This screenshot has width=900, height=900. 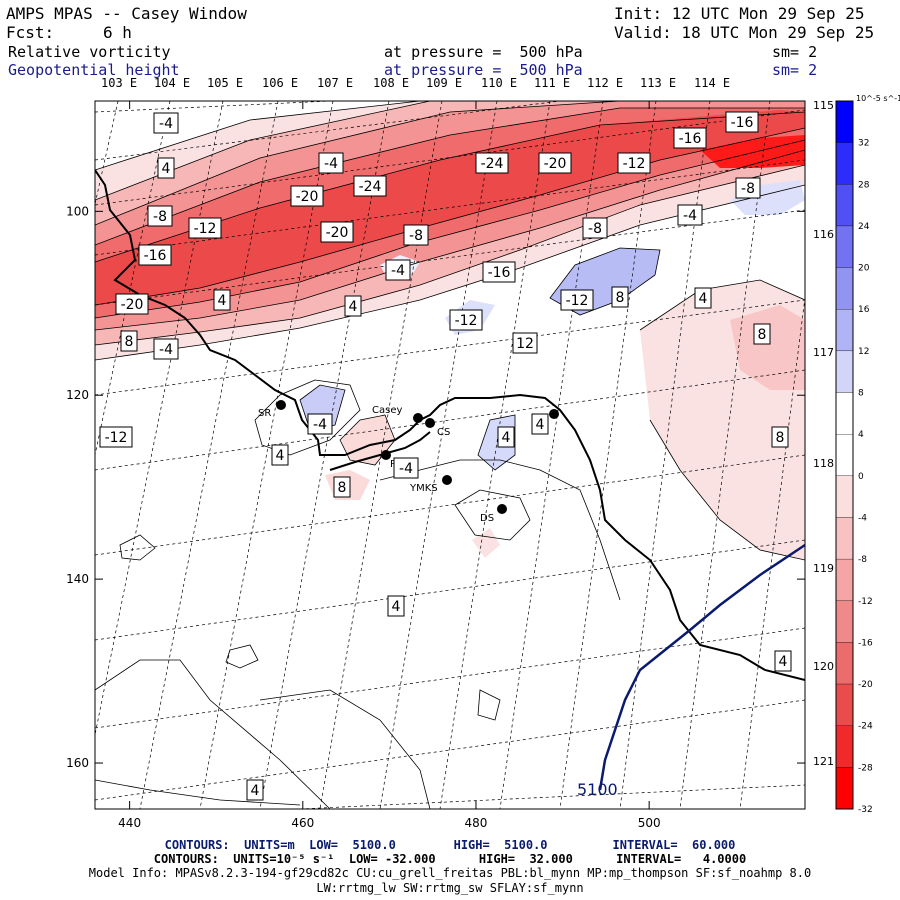 What do you see at coordinates (739, 13) in the screenshot?
I see `init-time: Init: 12 UTC Mon 29 Sep 25` at bounding box center [739, 13].